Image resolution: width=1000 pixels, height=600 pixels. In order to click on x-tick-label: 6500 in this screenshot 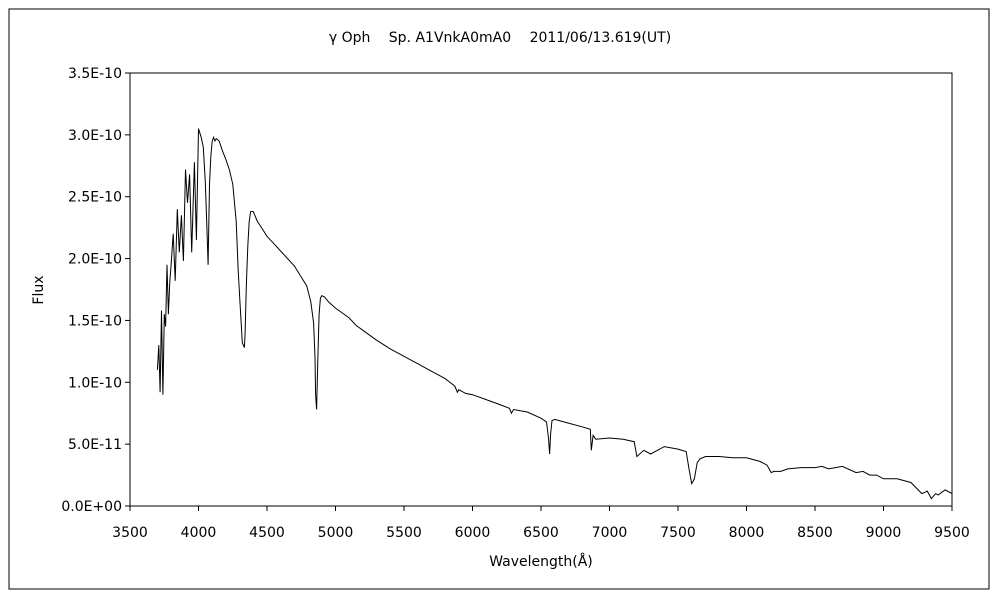, I will do `click(541, 533)`.